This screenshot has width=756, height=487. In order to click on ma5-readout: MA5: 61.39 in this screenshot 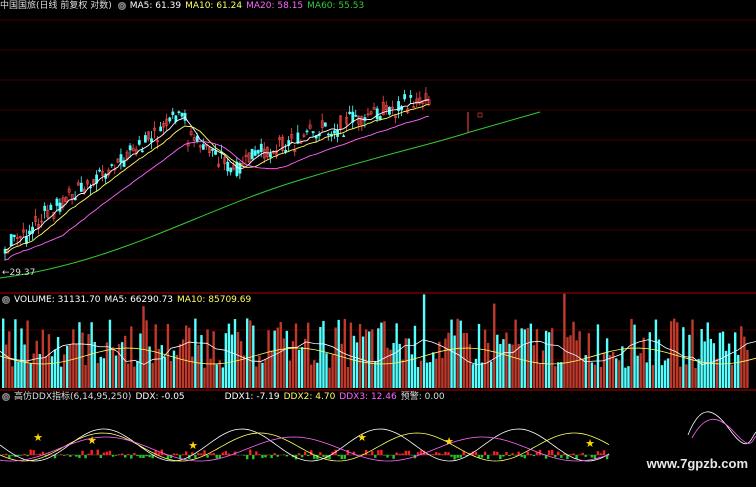, I will do `click(155, 6)`.